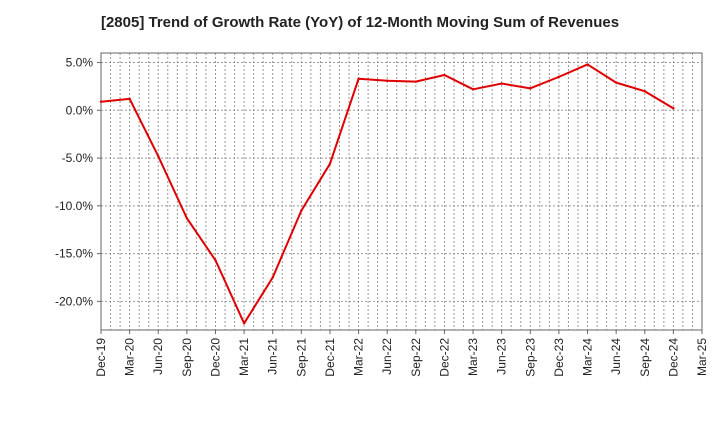  I want to click on x-tick-label: Mar-22, so click(359, 357).